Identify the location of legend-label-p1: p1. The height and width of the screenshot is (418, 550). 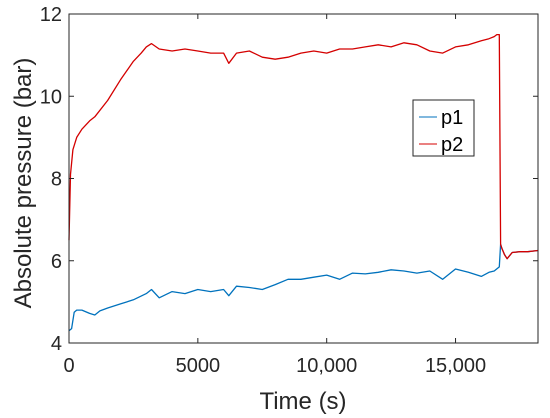
(452, 118).